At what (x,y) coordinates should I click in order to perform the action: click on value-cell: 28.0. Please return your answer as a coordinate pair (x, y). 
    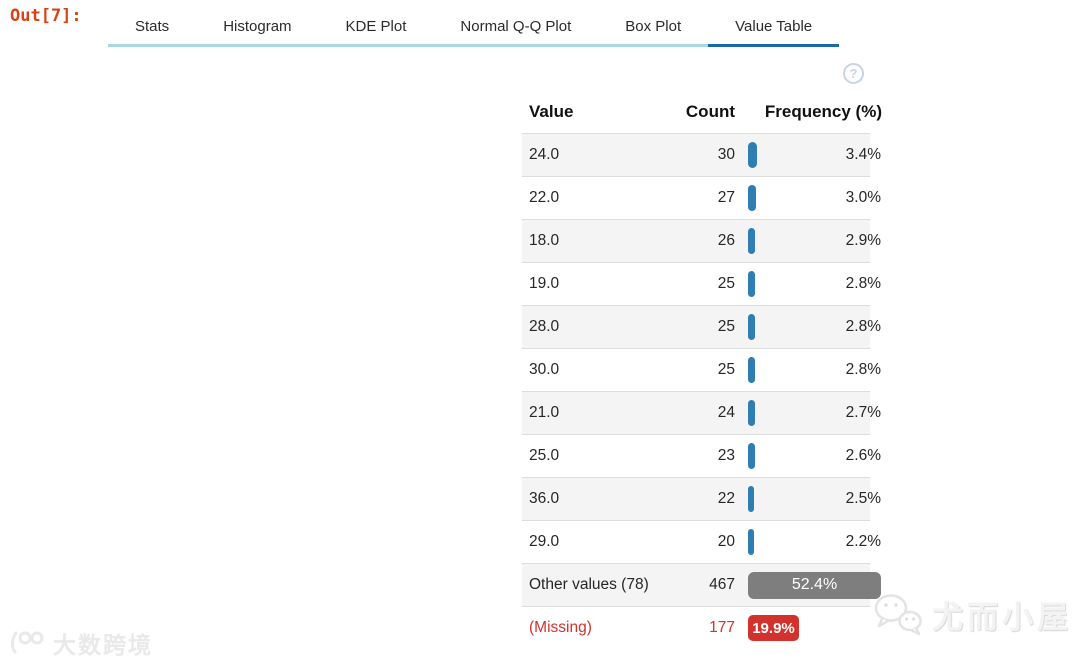
    Looking at the image, I should click on (544, 326).